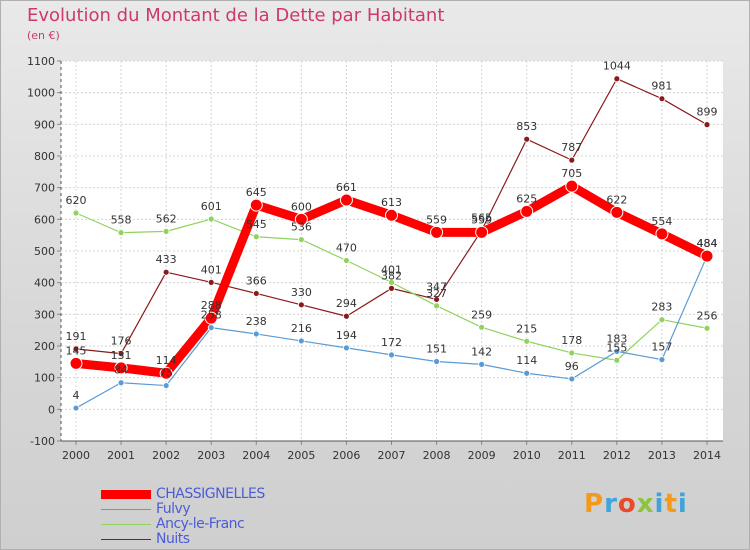 Image resolution: width=750 pixels, height=550 pixels. What do you see at coordinates (636, 504) in the screenshot?
I see `proxiti-logo: Proxiti` at bounding box center [636, 504].